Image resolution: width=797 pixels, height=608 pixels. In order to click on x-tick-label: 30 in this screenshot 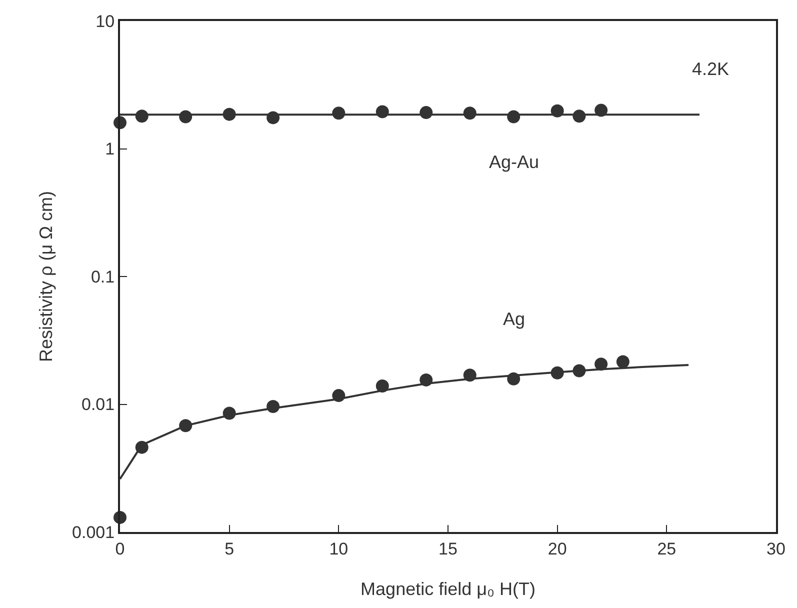, I will do `click(776, 548)`.